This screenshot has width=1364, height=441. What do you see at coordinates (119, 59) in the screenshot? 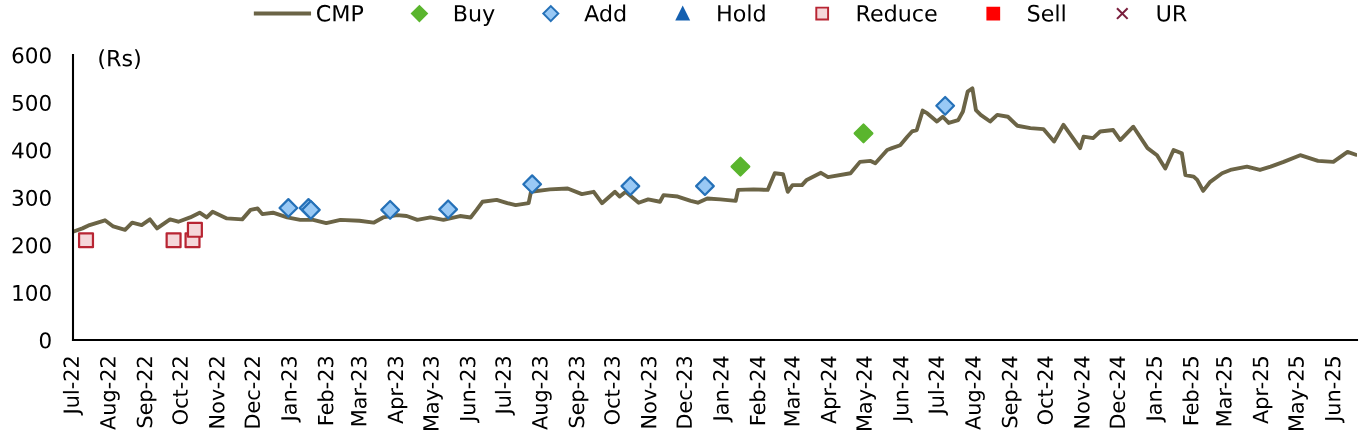
I see `y-axis-title: (Rs)` at bounding box center [119, 59].